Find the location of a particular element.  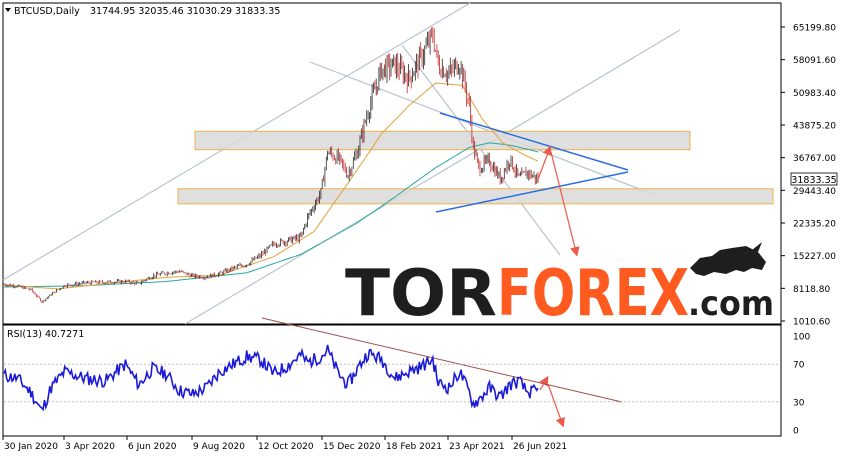

dropdown-triangle-icon is located at coordinates (8, 10).